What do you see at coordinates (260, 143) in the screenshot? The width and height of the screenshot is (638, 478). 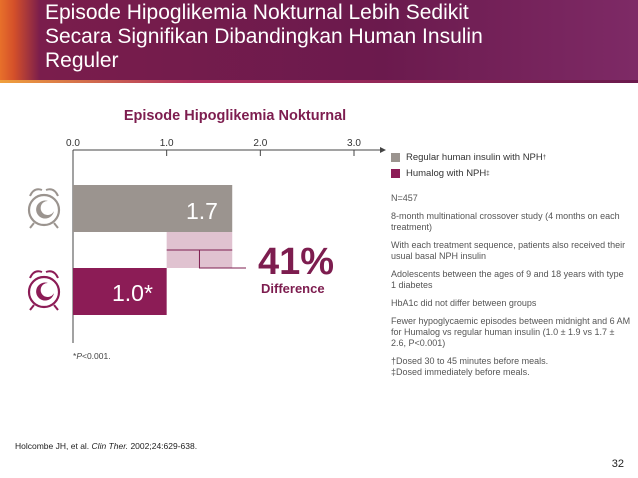 I see `x-tick-label-2: 2.0` at bounding box center [260, 143].